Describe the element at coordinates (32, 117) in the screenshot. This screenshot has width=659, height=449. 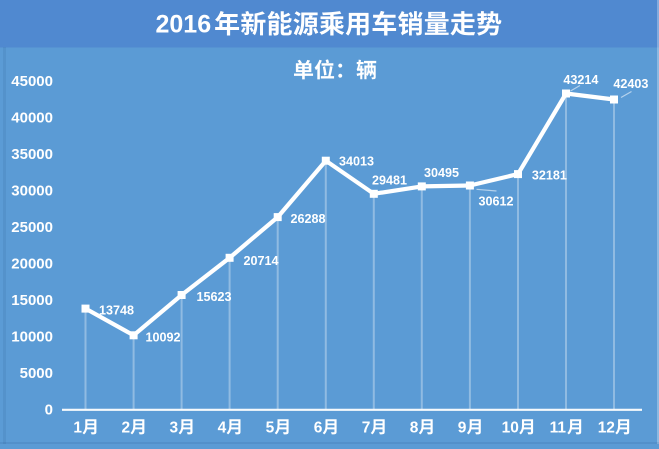
I see `svg-text: 40000` at that location.